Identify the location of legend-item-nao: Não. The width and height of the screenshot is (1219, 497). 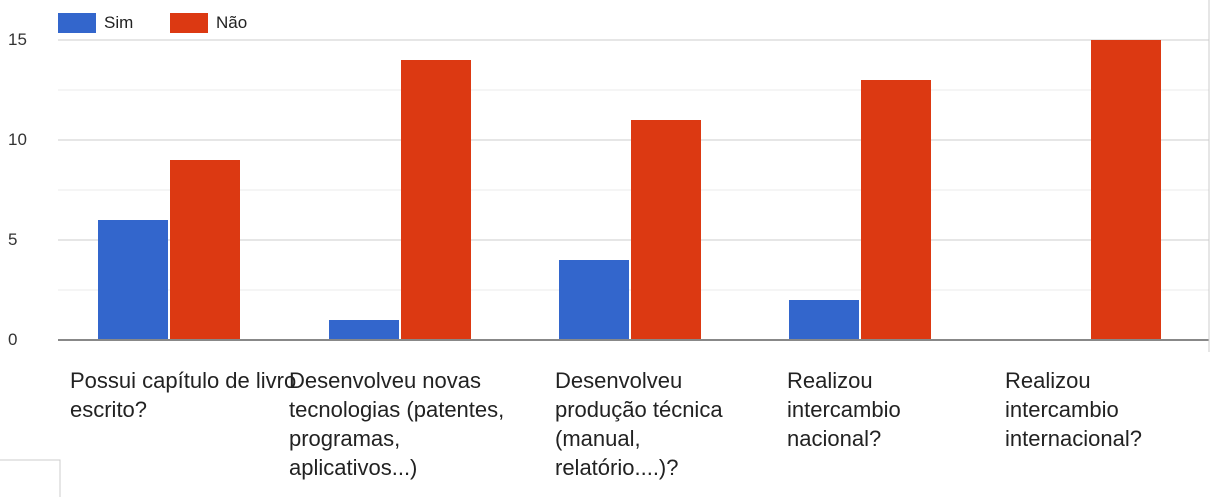
(208, 23).